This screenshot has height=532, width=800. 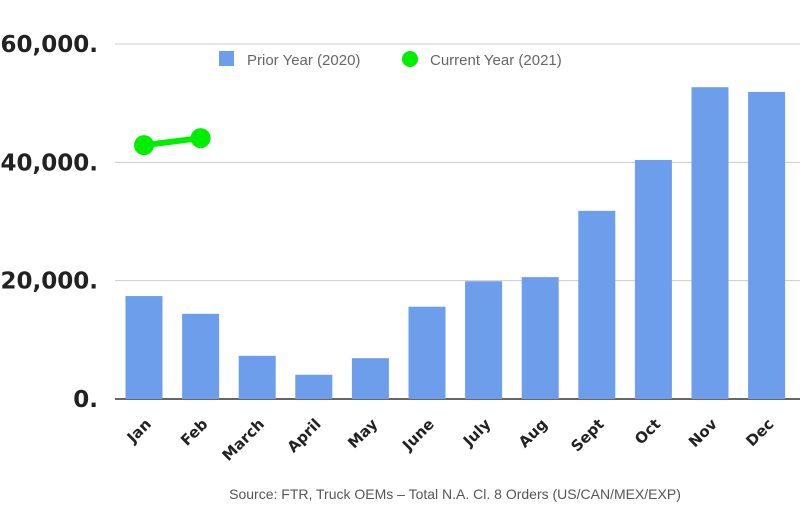 I want to click on bar-feb, so click(x=201, y=356).